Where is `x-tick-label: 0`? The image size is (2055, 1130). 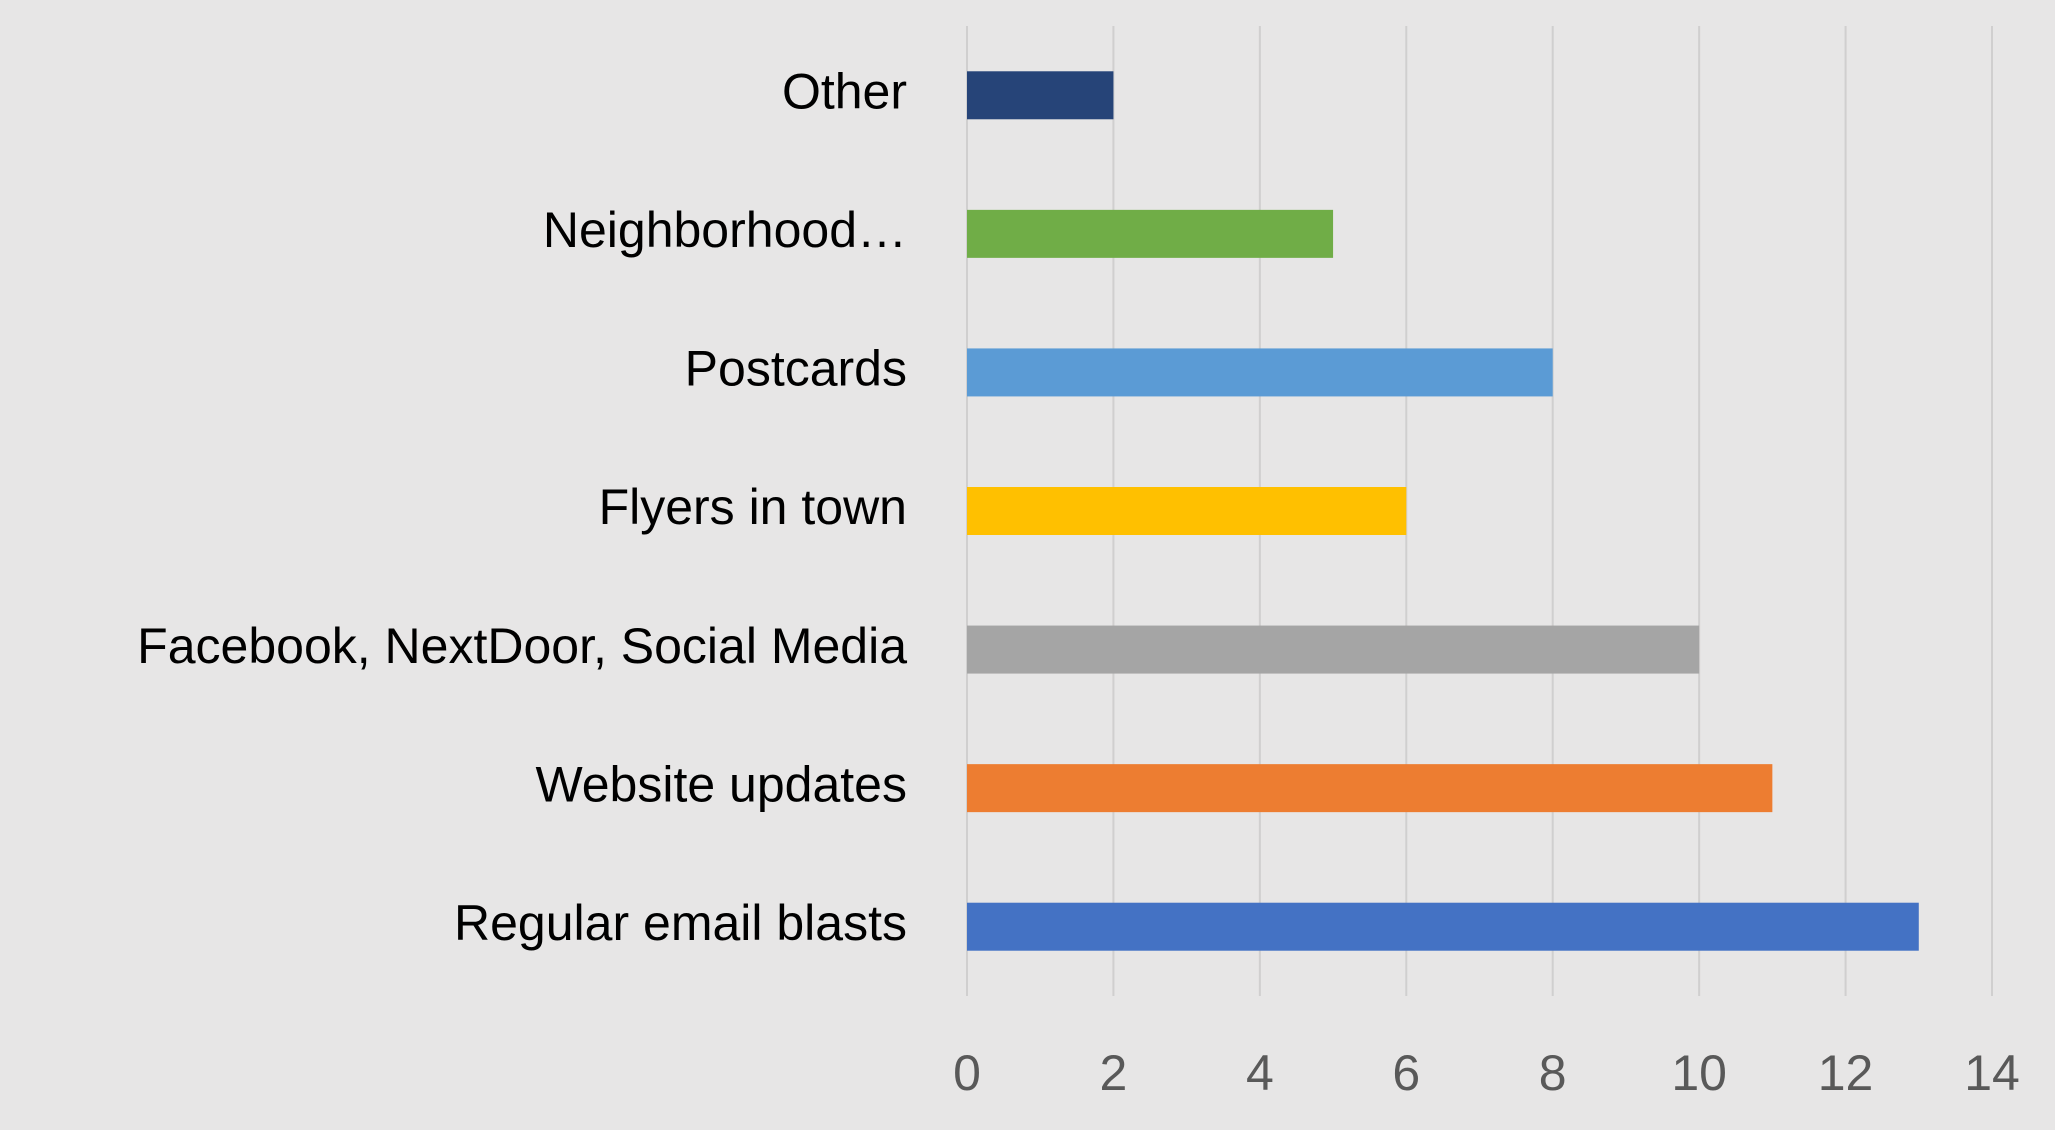
x-tick-label: 0 is located at coordinates (967, 1073).